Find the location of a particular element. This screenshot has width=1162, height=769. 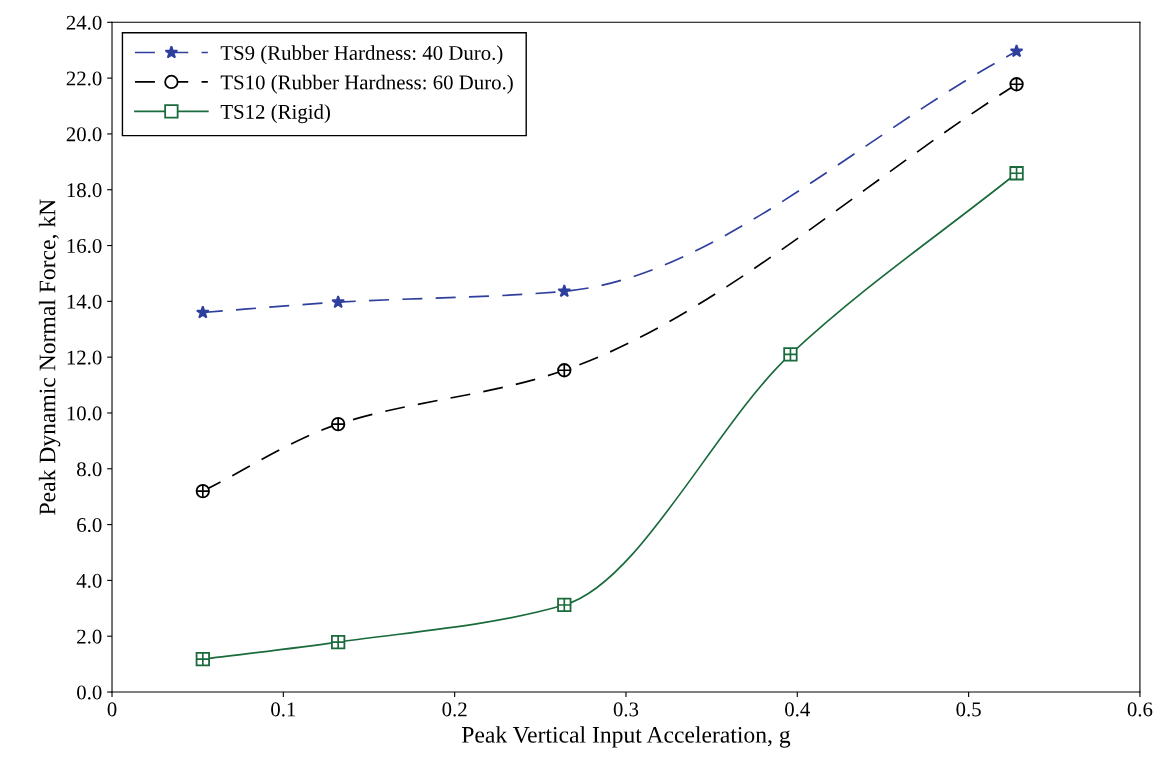

y-tick-label: 24.0 is located at coordinates (84, 22).